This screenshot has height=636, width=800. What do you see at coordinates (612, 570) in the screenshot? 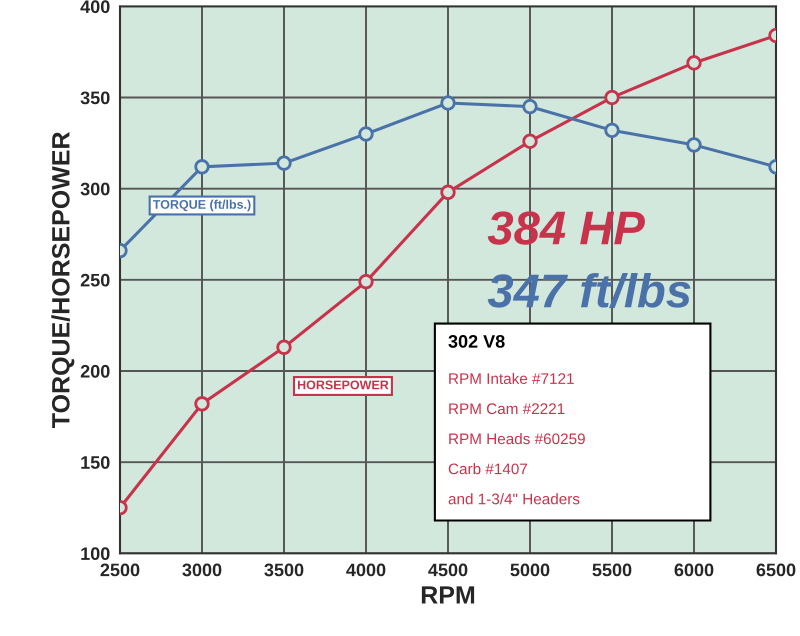
I see `x-tick-label: 5500` at bounding box center [612, 570].